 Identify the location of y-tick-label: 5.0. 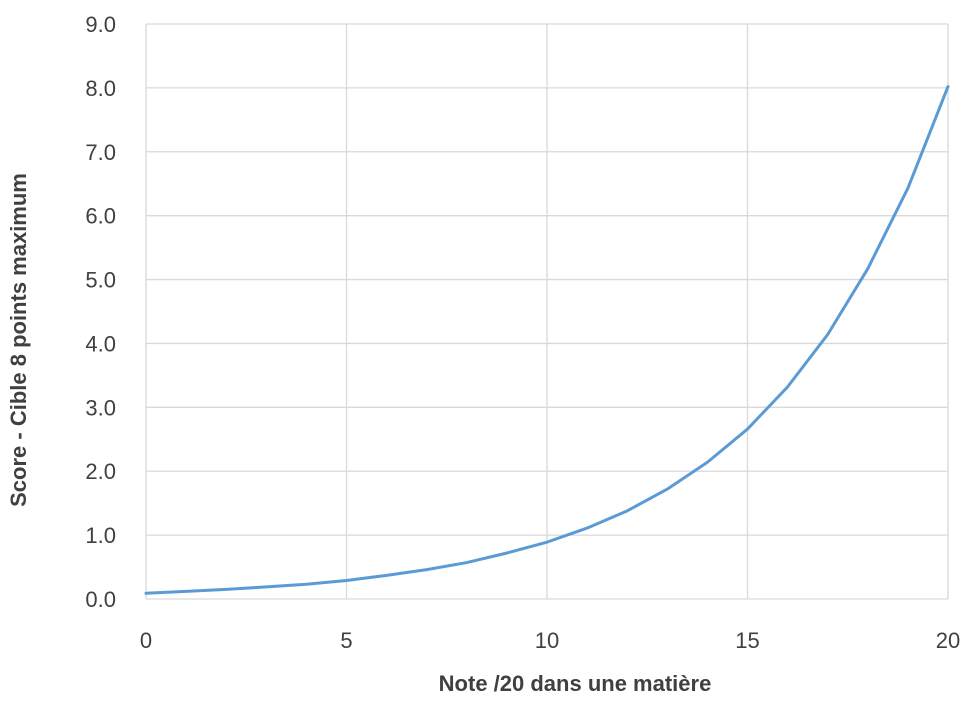
(100, 280).